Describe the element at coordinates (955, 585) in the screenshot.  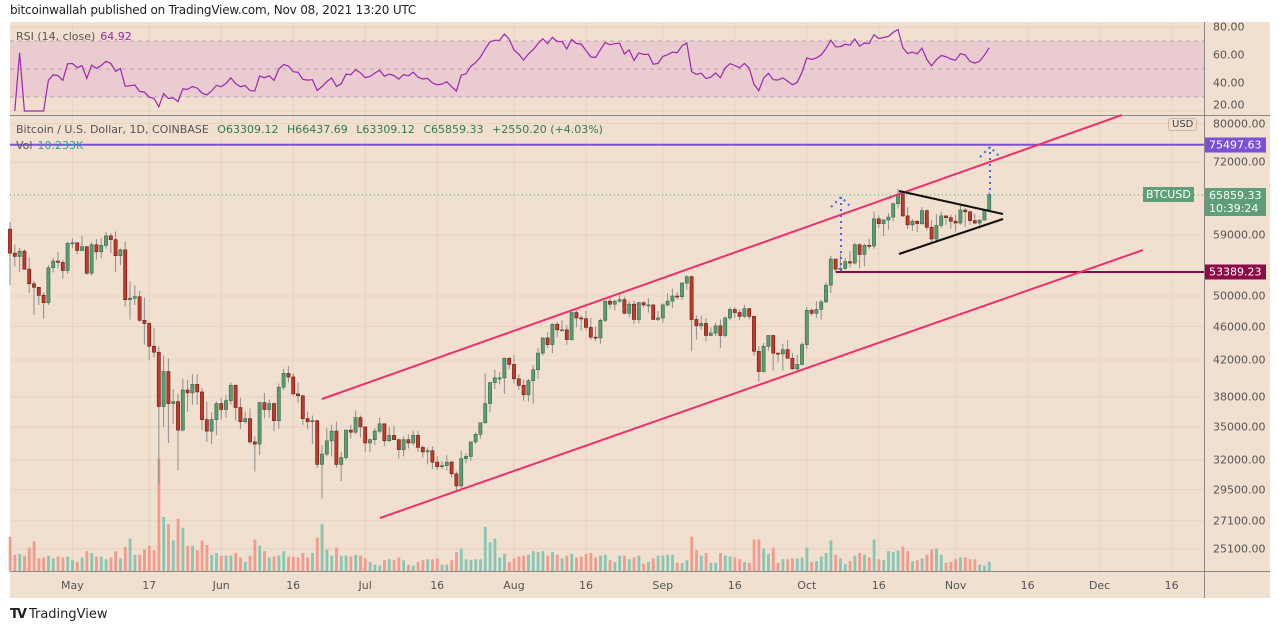
I see `time-tick-label: Nov` at that location.